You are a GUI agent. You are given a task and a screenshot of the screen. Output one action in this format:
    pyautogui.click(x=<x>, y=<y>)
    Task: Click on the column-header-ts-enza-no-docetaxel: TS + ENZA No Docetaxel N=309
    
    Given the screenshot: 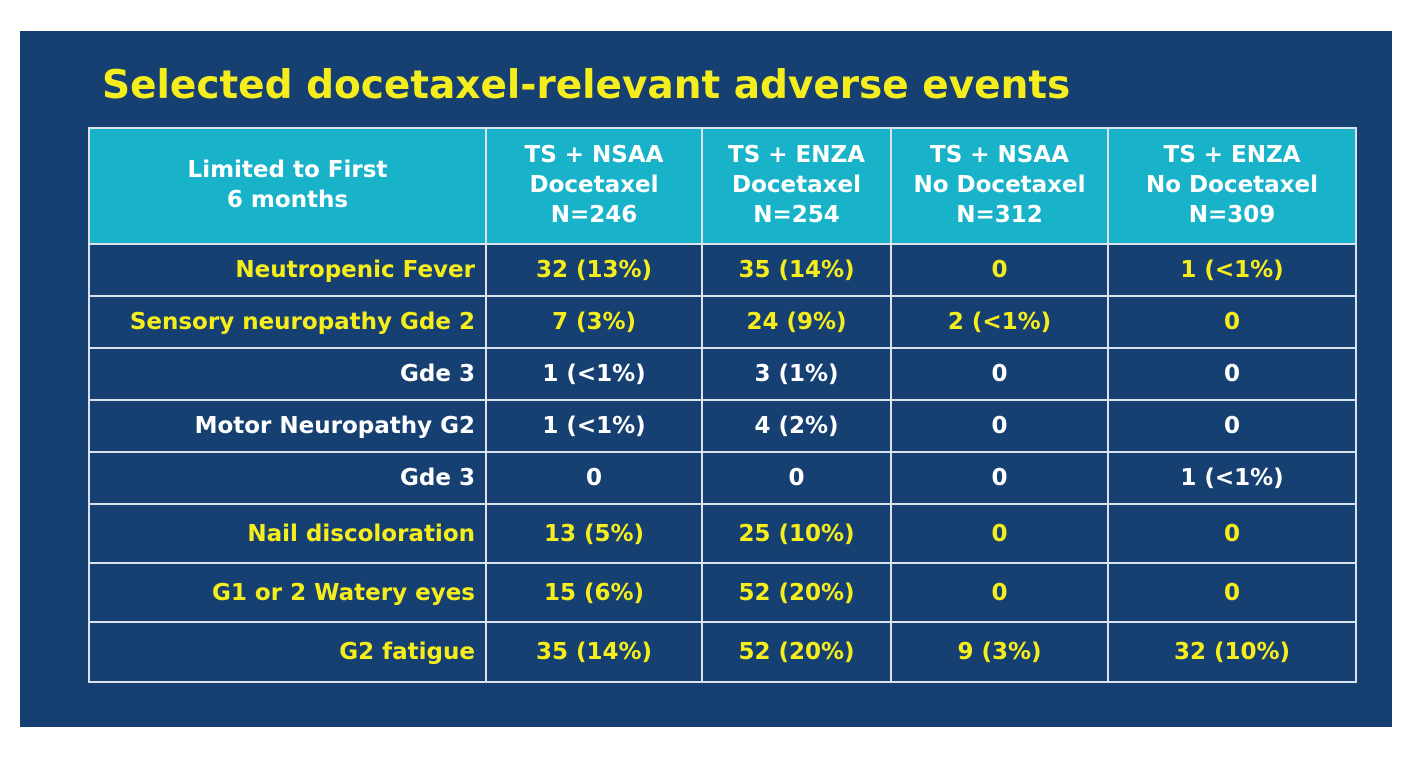 What is the action you would take?
    pyautogui.click(x=1232, y=186)
    